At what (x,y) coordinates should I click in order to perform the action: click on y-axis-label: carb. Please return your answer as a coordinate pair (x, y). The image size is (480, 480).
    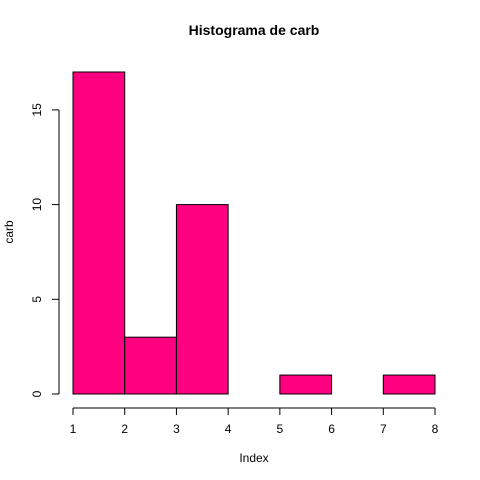
    Looking at the image, I should click on (9, 232).